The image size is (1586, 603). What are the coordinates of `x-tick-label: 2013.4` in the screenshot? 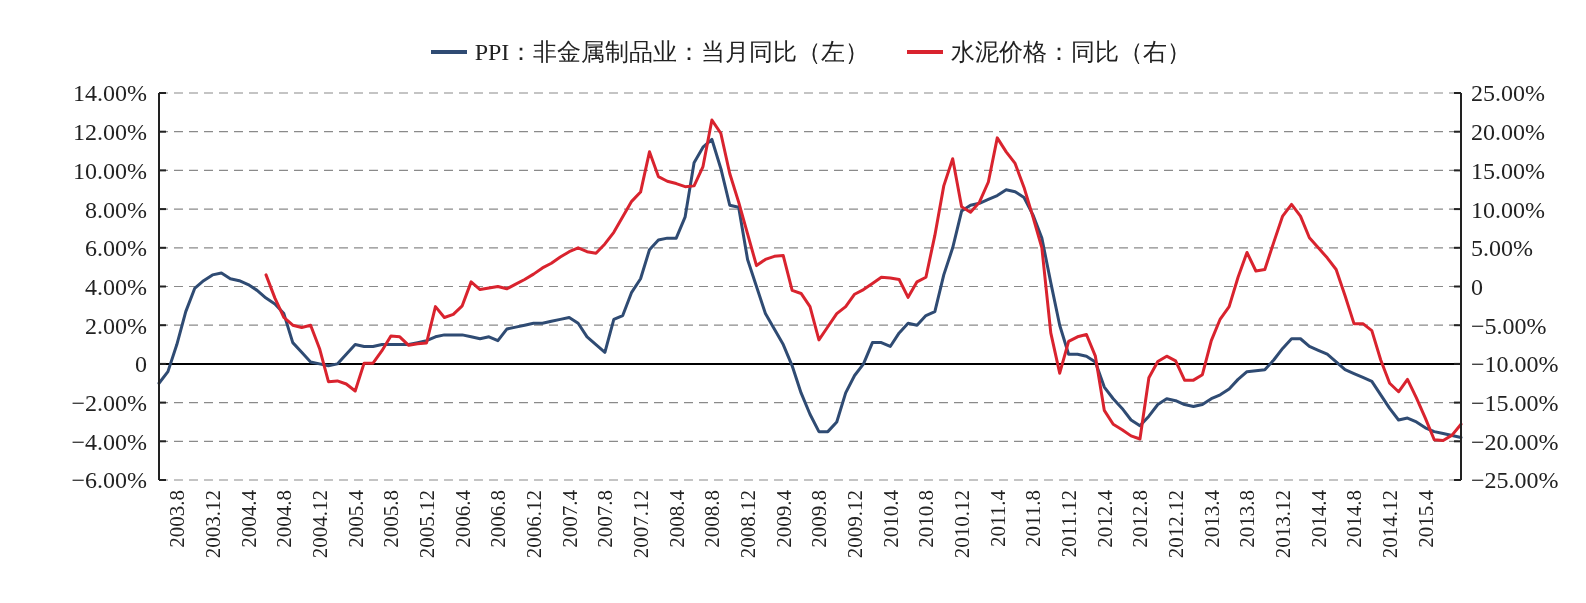 It's located at (1211, 518).